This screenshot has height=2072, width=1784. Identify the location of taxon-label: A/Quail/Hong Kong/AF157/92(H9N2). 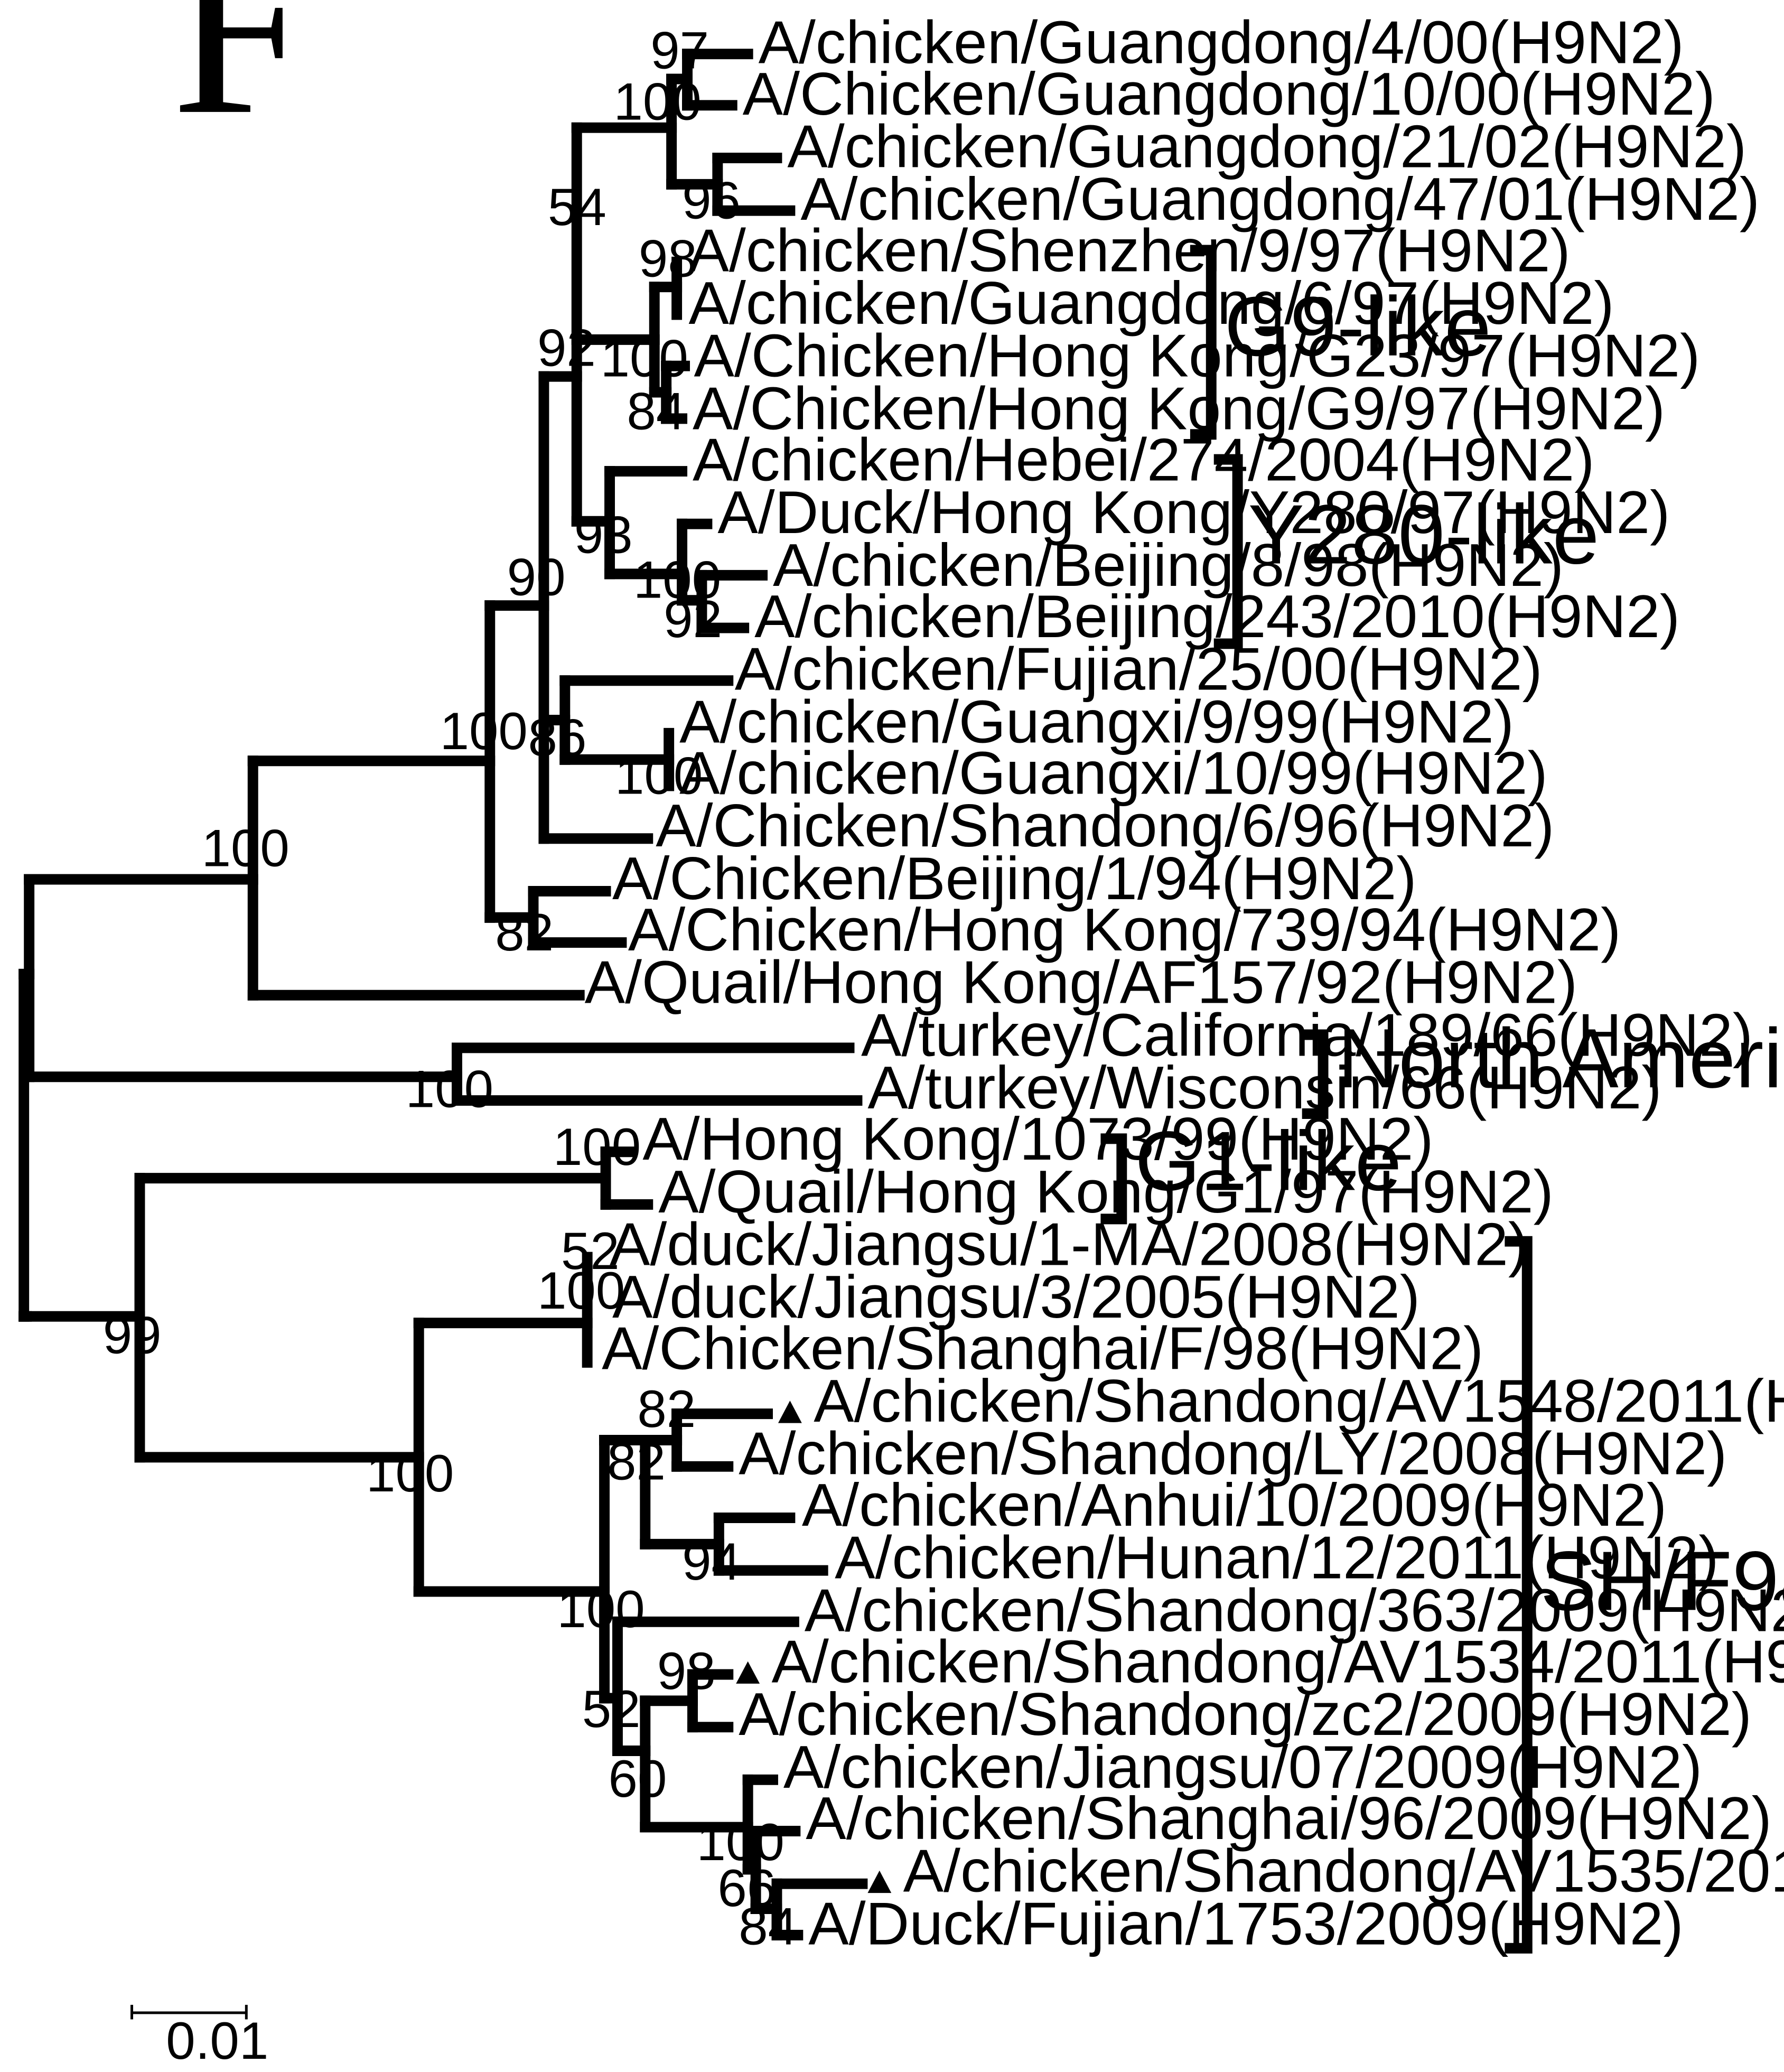
(1081, 982).